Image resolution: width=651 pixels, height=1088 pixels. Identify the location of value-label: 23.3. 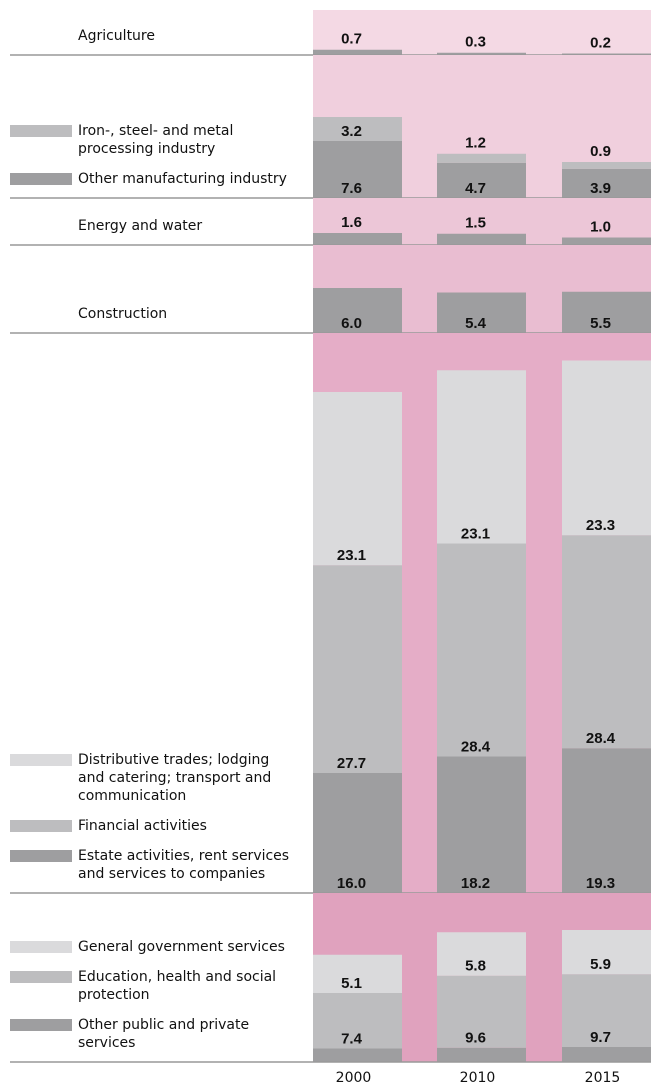
(600, 525).